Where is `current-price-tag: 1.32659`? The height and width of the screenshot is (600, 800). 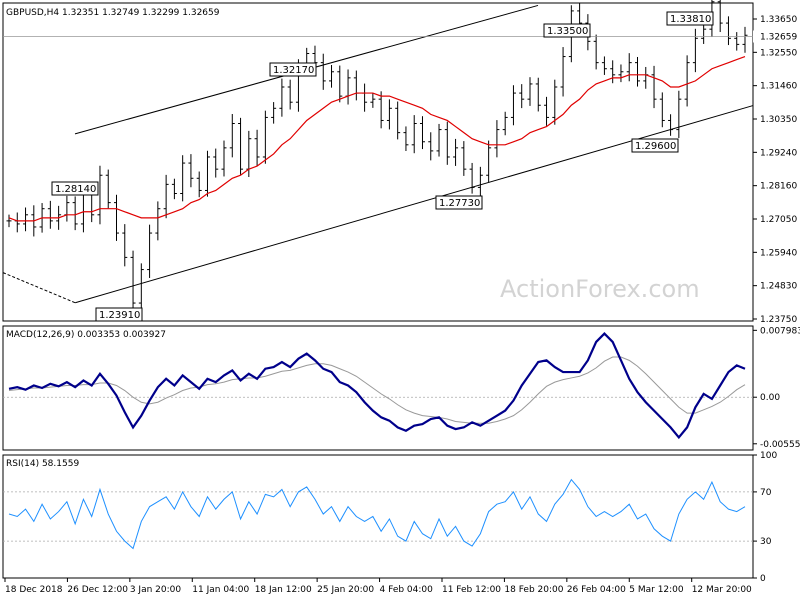
current-price-tag: 1.32659 is located at coordinates (778, 38).